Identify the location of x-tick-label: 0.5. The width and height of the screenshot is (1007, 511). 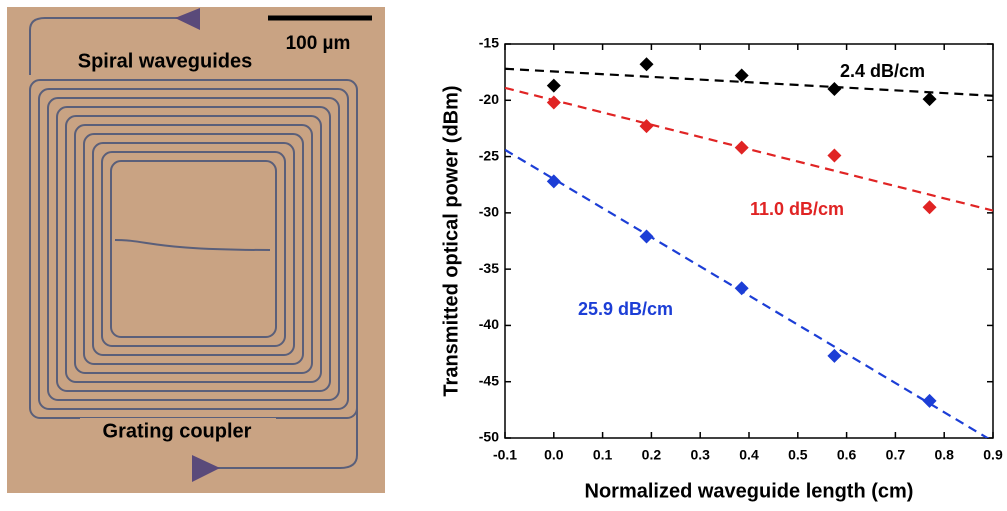
(798, 455).